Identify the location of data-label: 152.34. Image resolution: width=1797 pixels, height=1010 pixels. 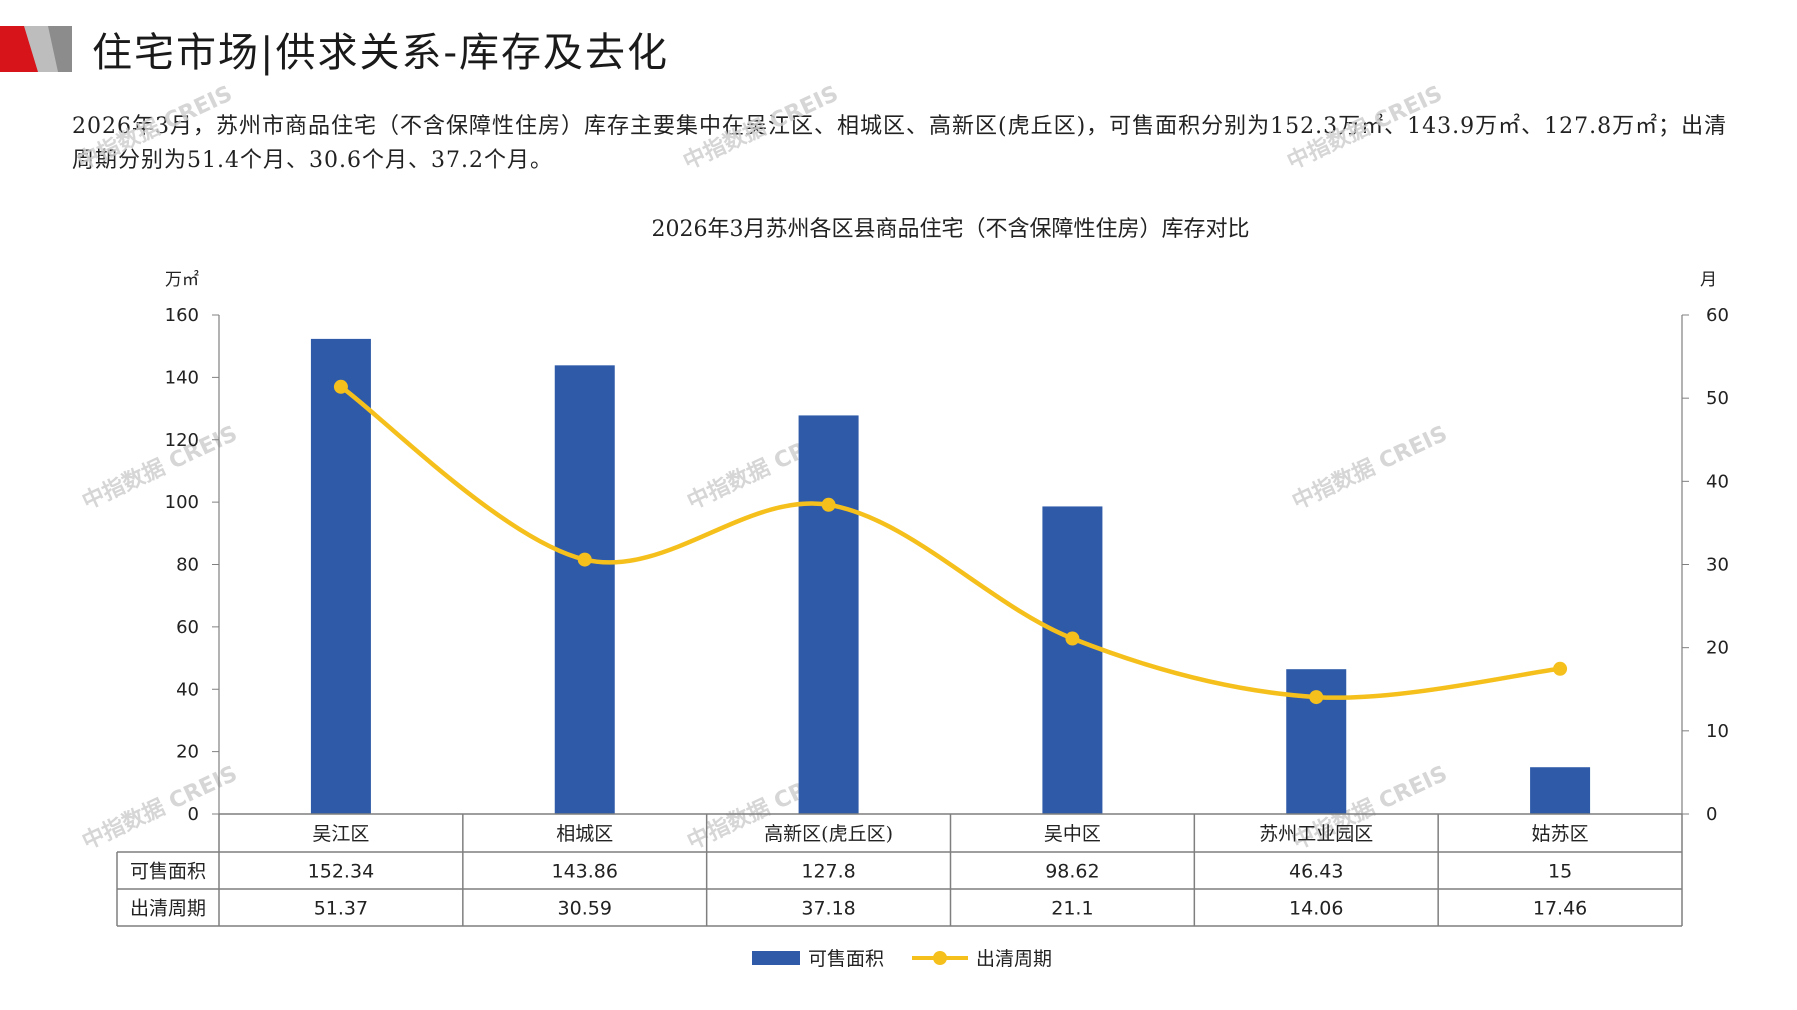
(341, 872).